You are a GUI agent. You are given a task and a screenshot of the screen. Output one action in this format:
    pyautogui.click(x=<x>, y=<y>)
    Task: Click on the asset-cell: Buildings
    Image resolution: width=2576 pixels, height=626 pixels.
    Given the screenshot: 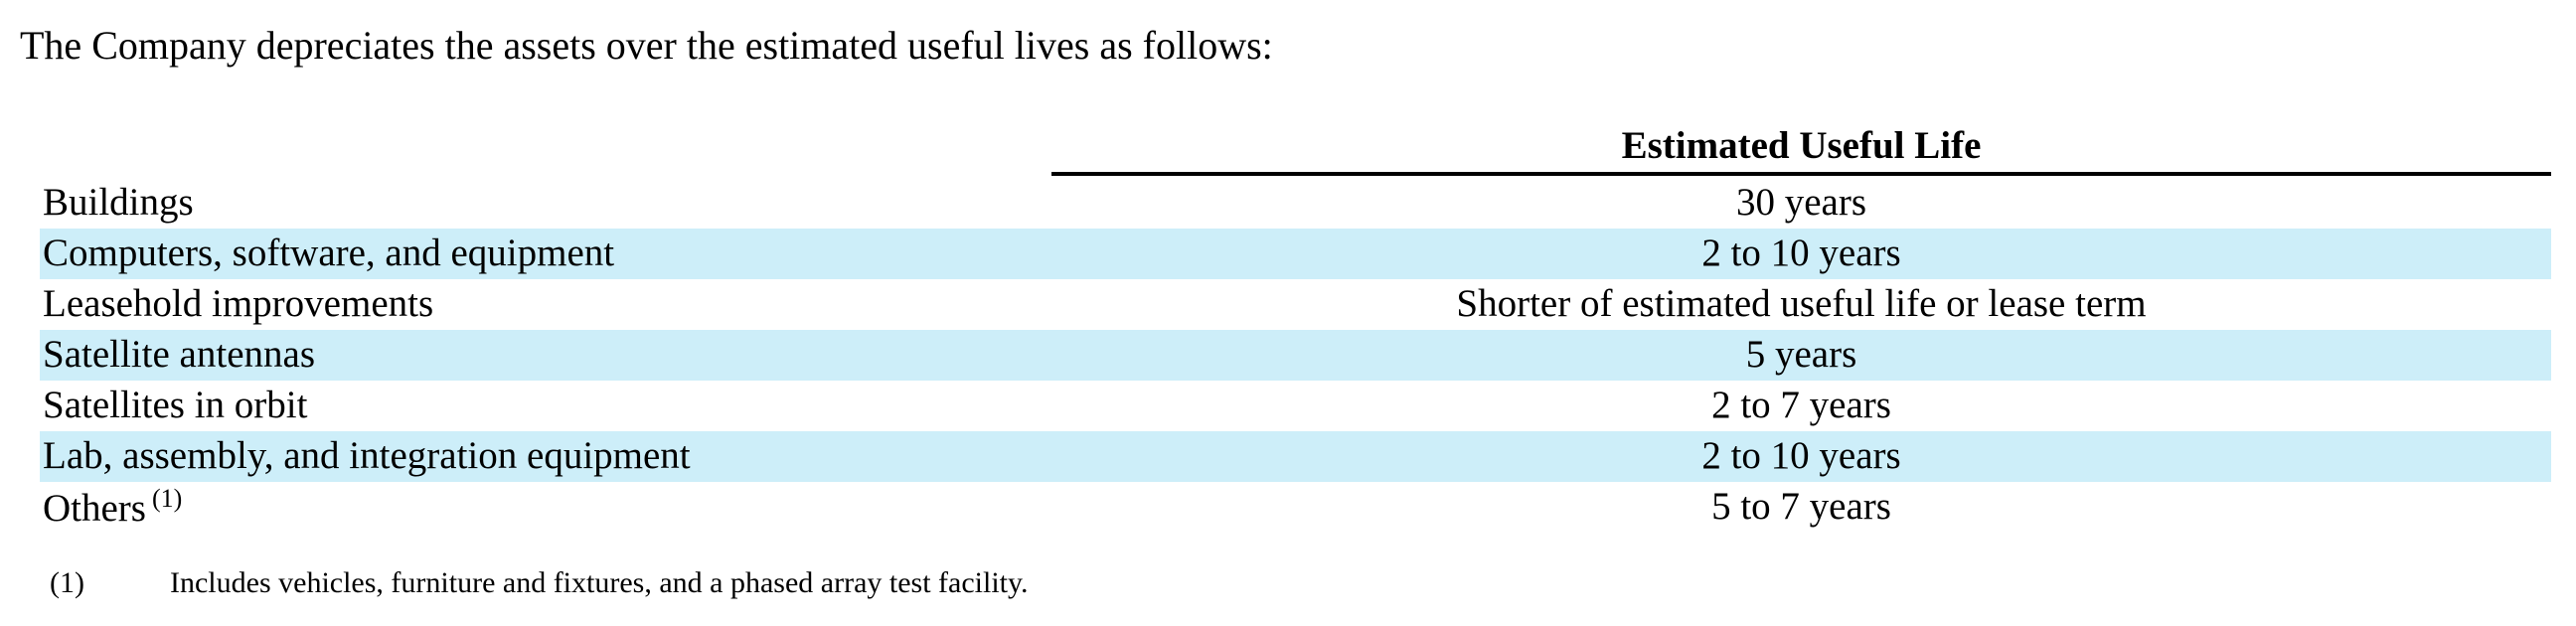 What is the action you would take?
    pyautogui.click(x=118, y=203)
    